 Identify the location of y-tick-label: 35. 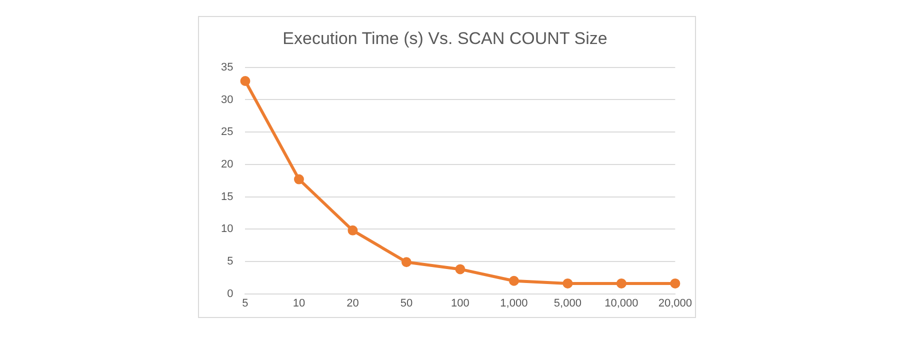
(227, 67).